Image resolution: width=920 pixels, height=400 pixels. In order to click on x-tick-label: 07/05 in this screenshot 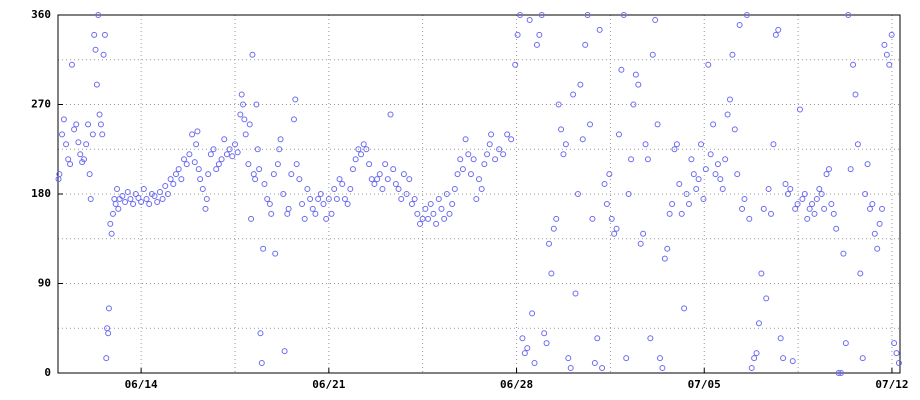, I will do `click(704, 384)`.